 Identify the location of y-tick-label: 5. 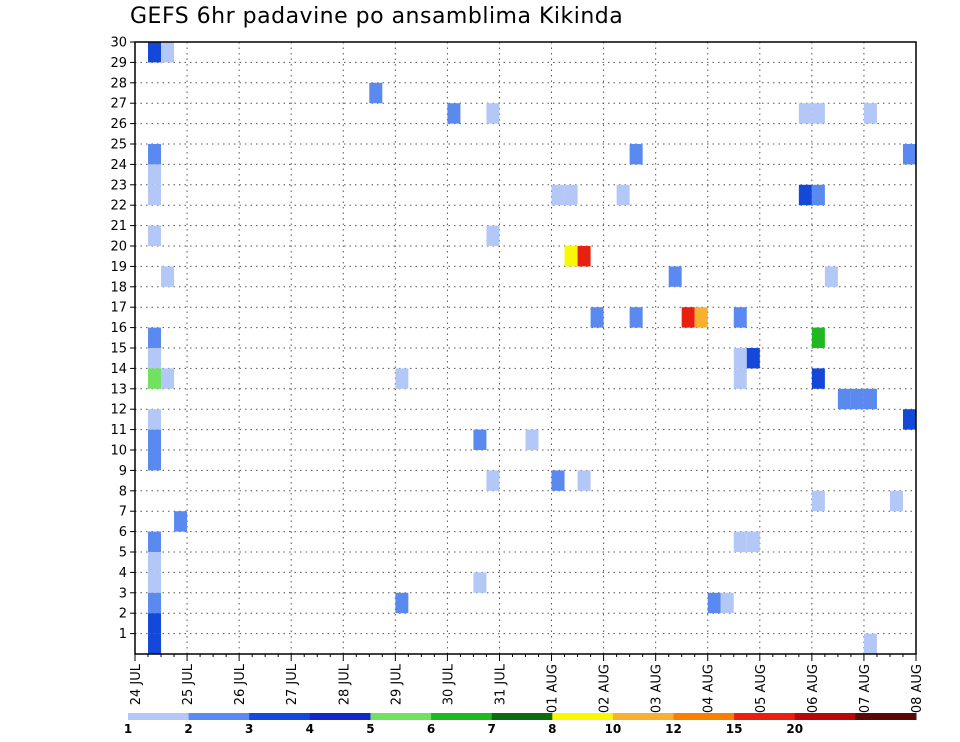
(123, 553).